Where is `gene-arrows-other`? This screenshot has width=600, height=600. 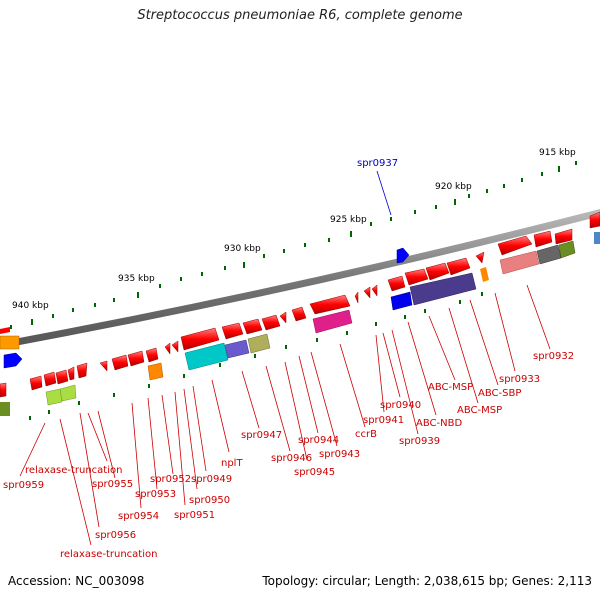 gene-arrows-other is located at coordinates (205, 308).